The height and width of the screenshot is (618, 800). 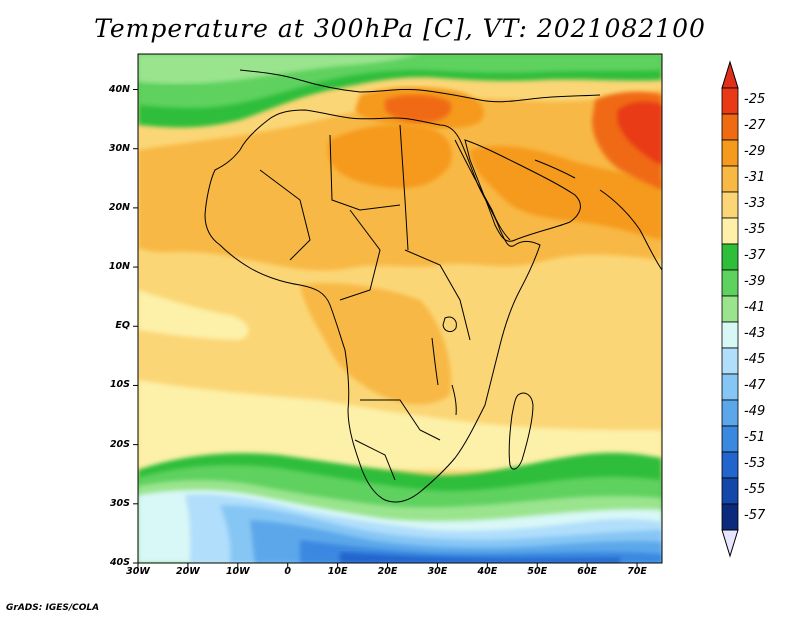 I want to click on madagascar-coastline, so click(x=521, y=431).